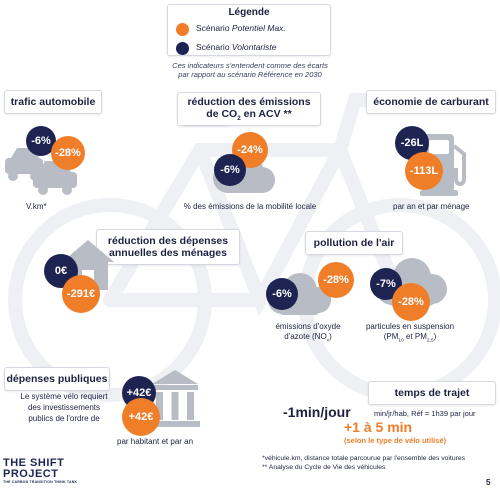 The width and height of the screenshot is (500, 498). What do you see at coordinates (431, 206) in the screenshot?
I see `carburant-unit: par an et par ménage` at bounding box center [431, 206].